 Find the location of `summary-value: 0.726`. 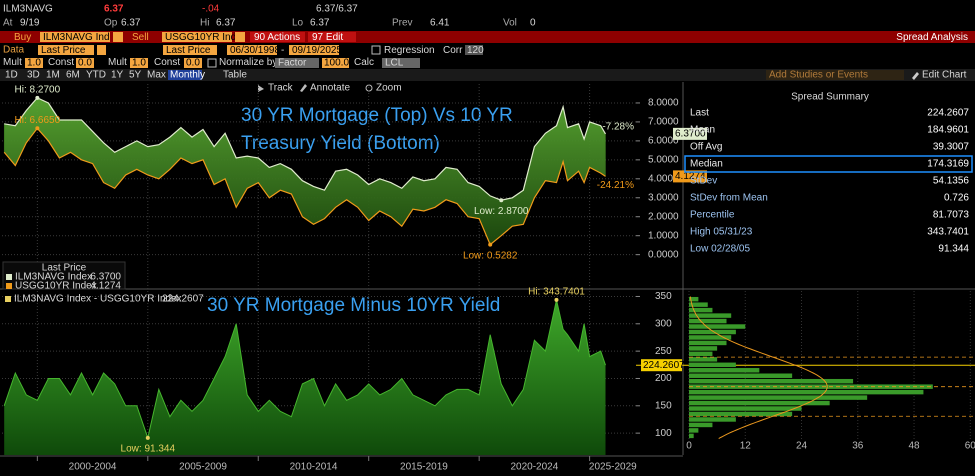

summary-value: 0.726 is located at coordinates (956, 198).